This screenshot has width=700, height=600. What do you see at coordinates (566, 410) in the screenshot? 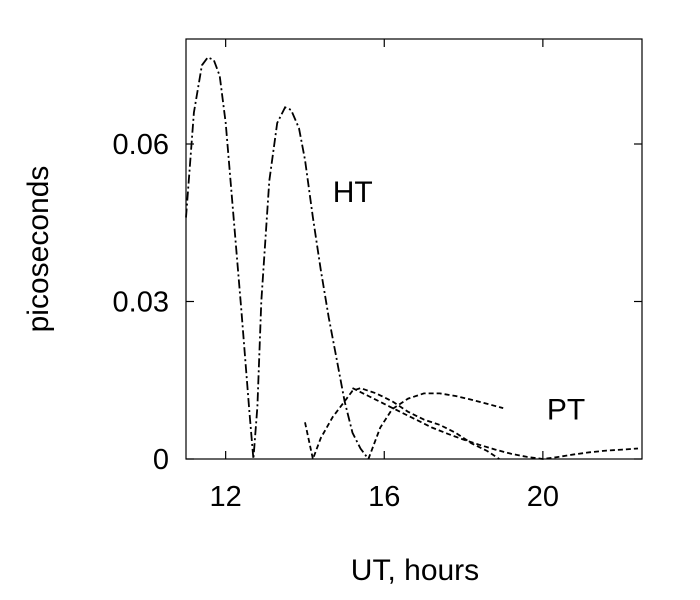
I see `annotation-pt: PT` at bounding box center [566, 410].